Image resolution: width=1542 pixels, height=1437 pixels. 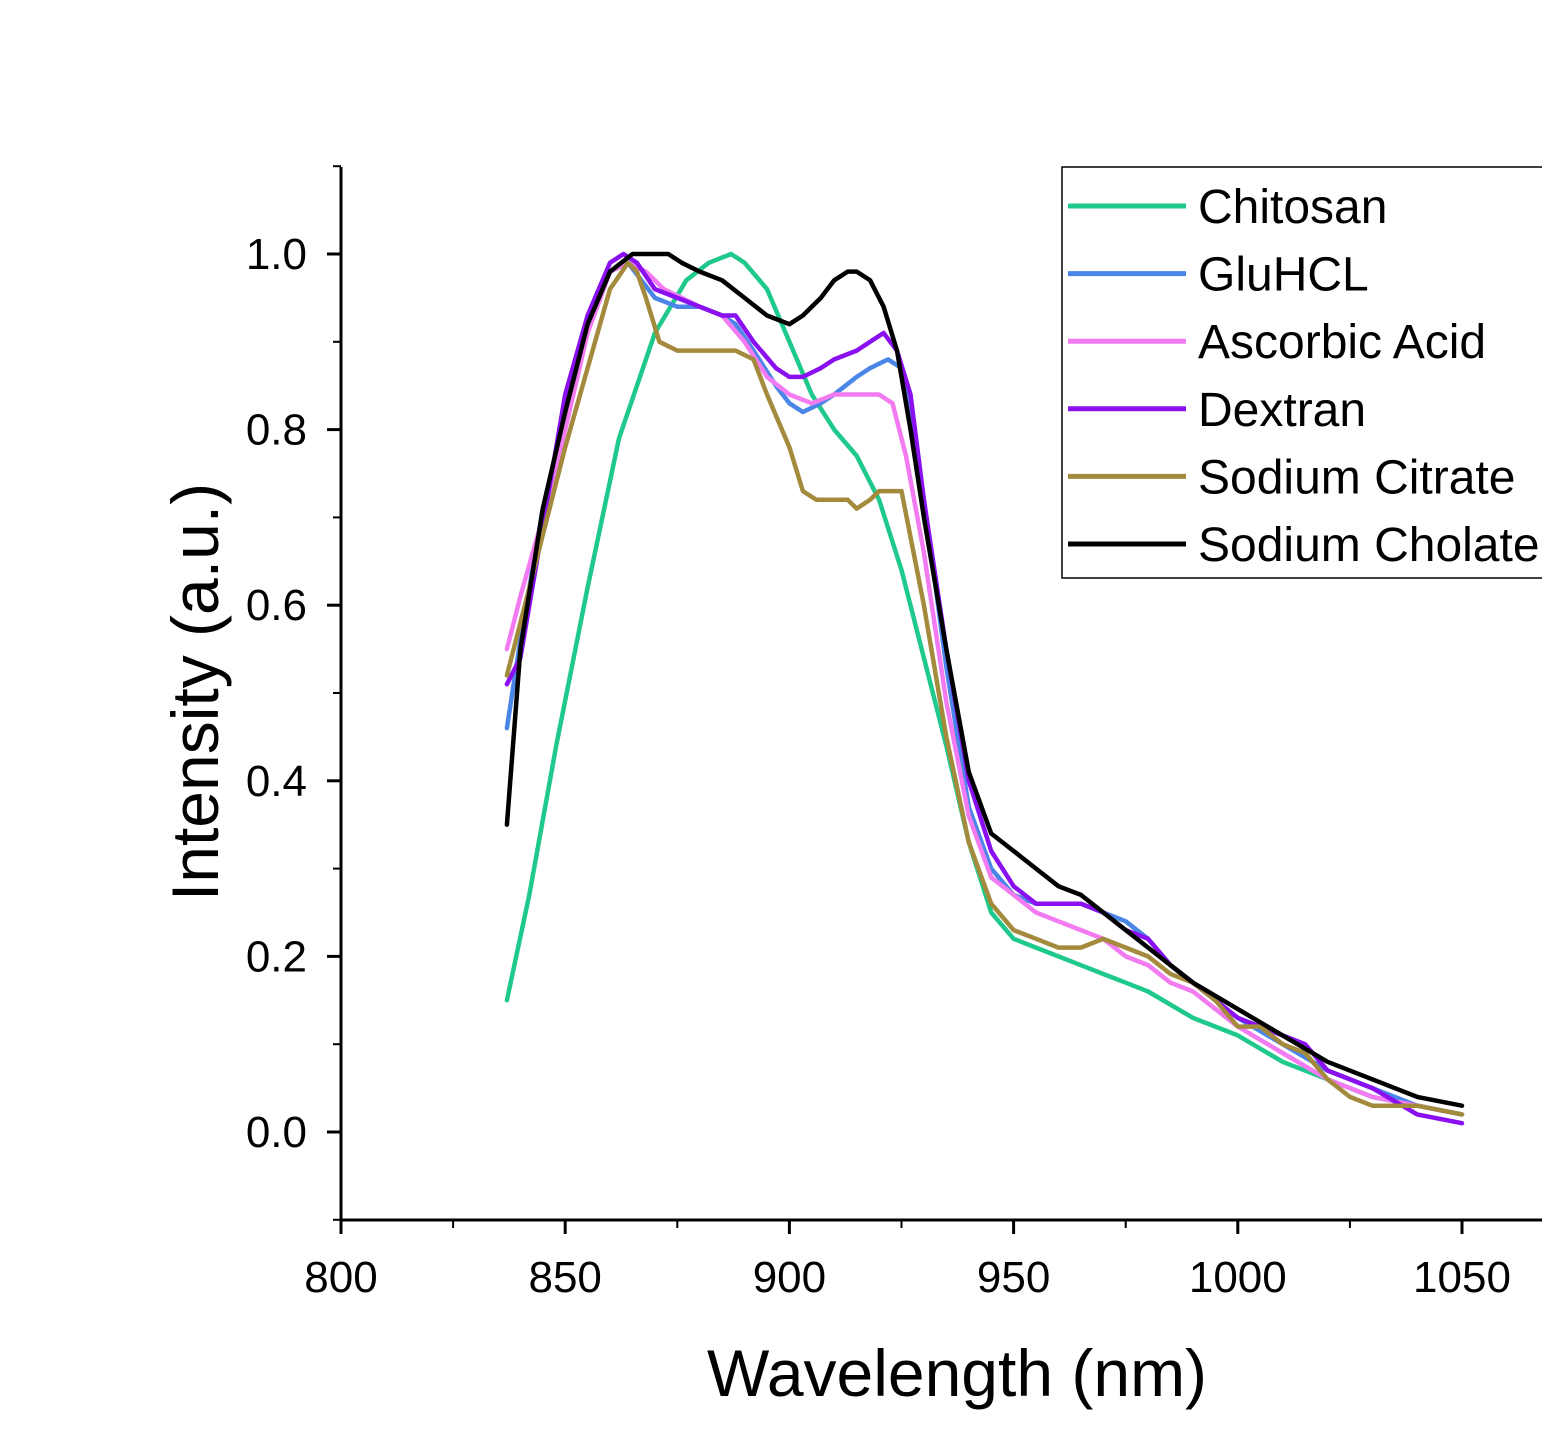 What do you see at coordinates (1238, 1277) in the screenshot?
I see `x-tick-label: 1000` at bounding box center [1238, 1277].